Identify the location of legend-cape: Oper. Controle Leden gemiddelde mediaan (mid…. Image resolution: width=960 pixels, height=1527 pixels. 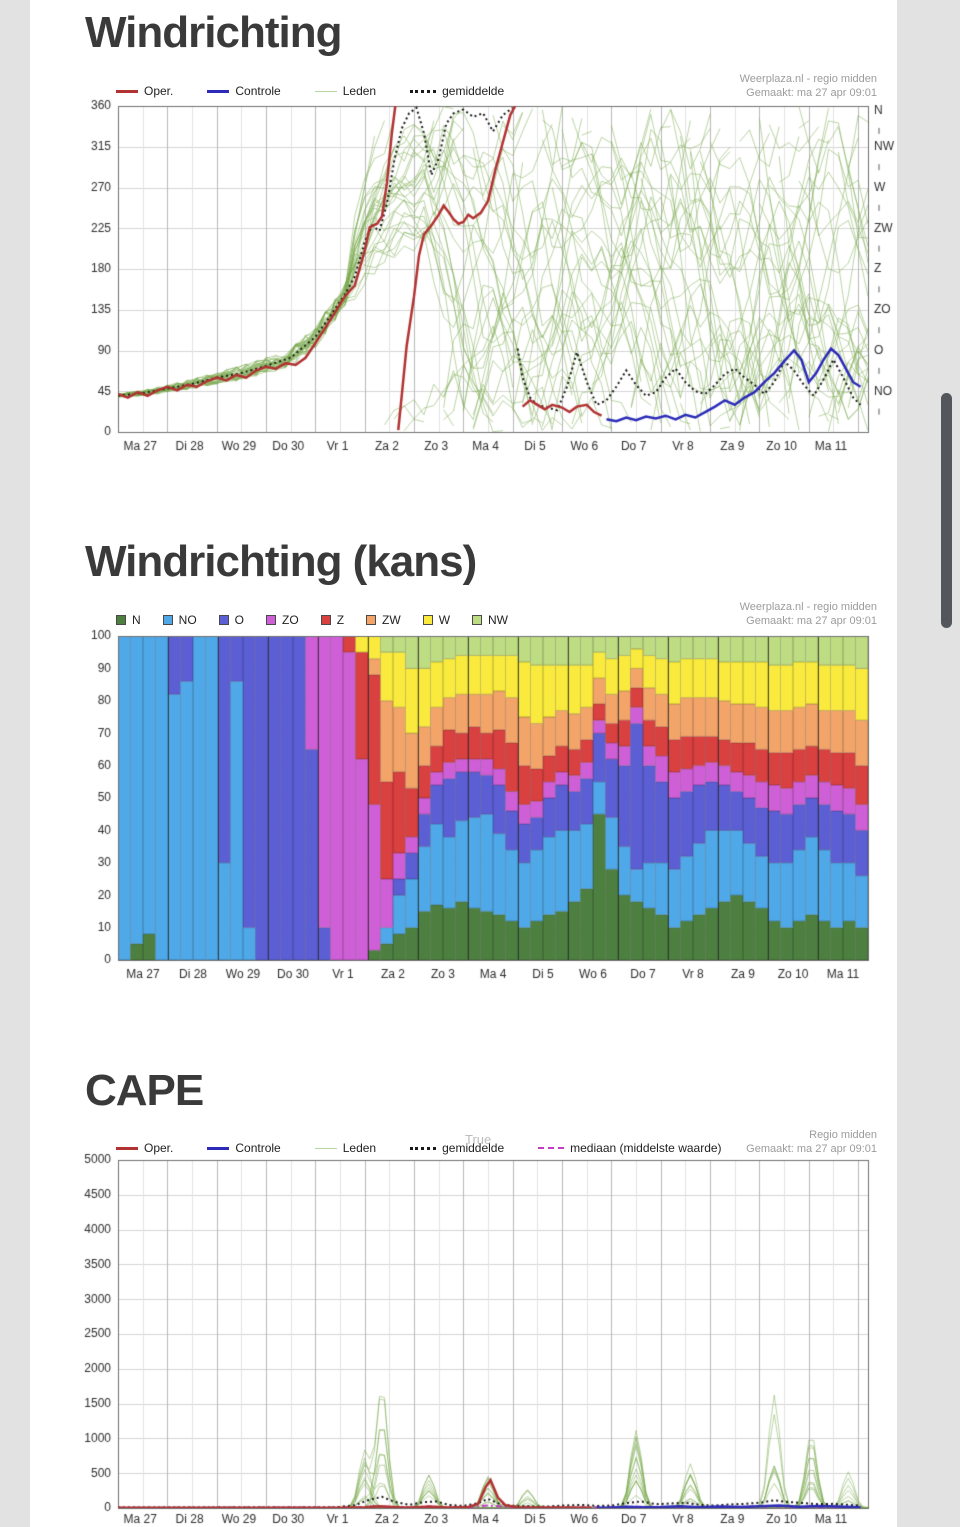
(436, 1148).